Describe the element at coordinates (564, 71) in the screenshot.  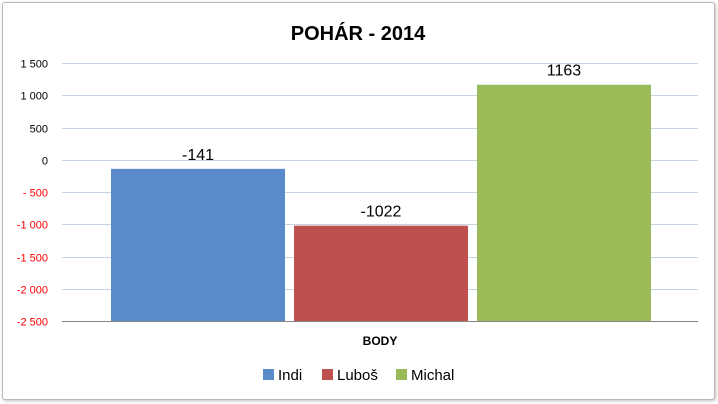
I see `data-label: 1163` at that location.